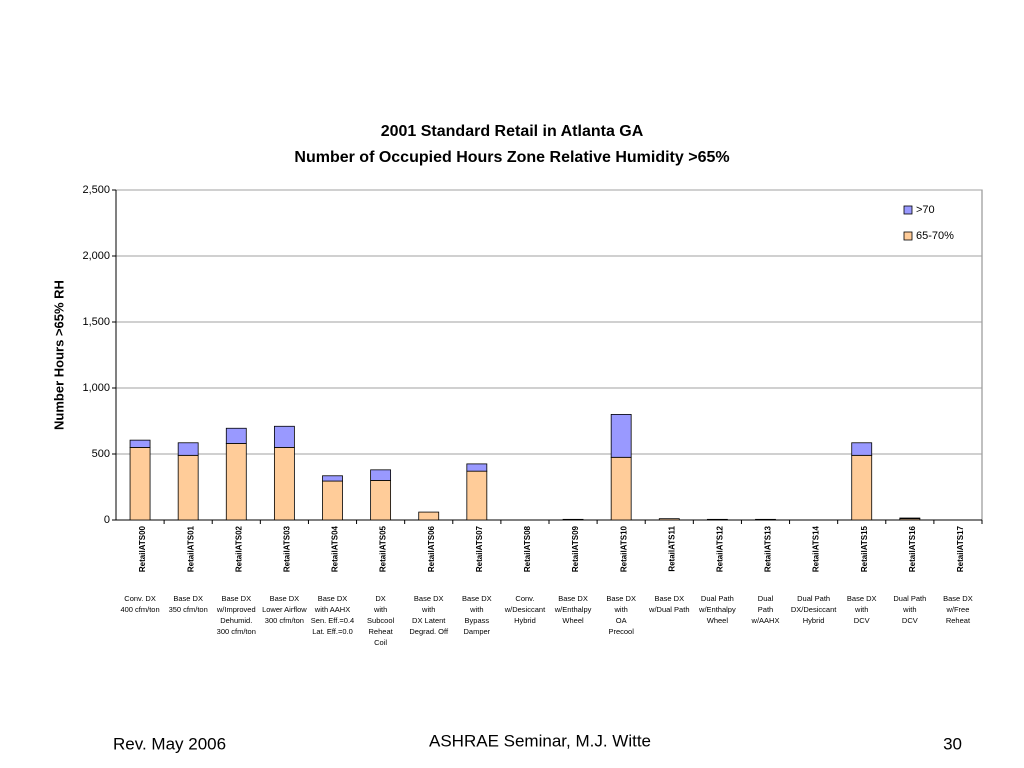 This screenshot has height=768, width=1024. I want to click on category-description: Damper, so click(476, 631).